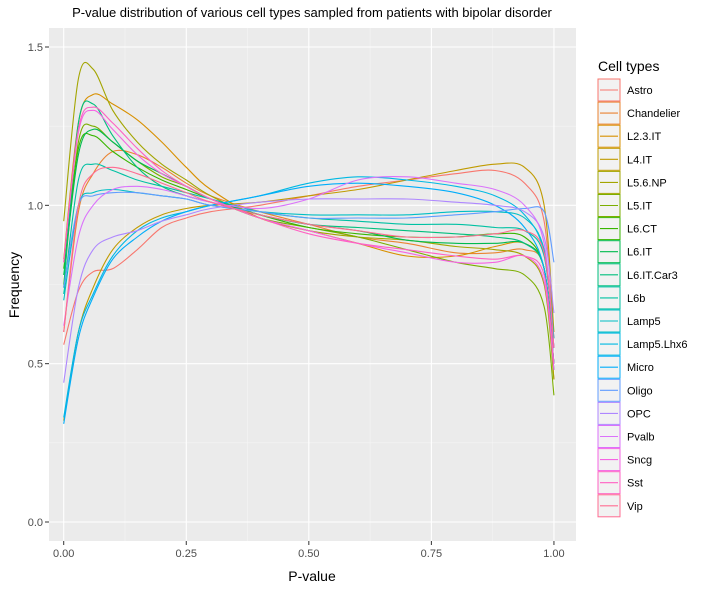  What do you see at coordinates (35, 48) in the screenshot?
I see `y-tick-label: 1.5` at bounding box center [35, 48].